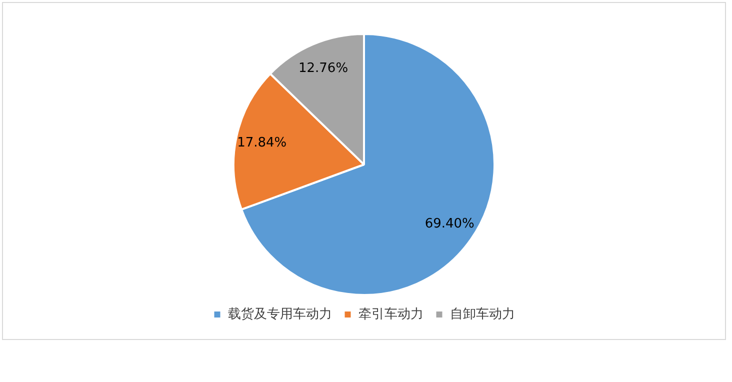 Image resolution: width=732 pixels, height=382 pixels. What do you see at coordinates (280, 314) in the screenshot?
I see `legend-label: 载货及专用车动力` at bounding box center [280, 314].